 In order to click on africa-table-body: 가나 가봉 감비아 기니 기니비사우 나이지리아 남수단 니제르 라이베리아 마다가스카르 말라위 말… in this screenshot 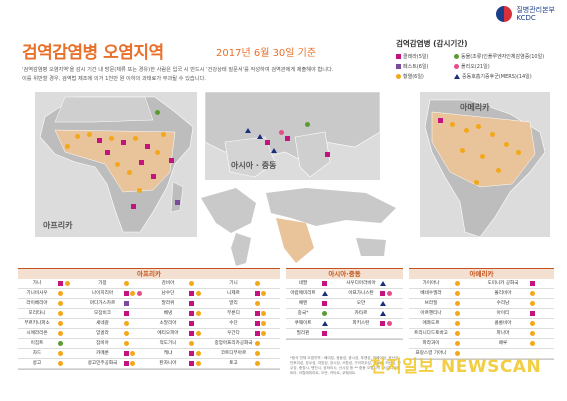, I will do `click(149, 324)`.